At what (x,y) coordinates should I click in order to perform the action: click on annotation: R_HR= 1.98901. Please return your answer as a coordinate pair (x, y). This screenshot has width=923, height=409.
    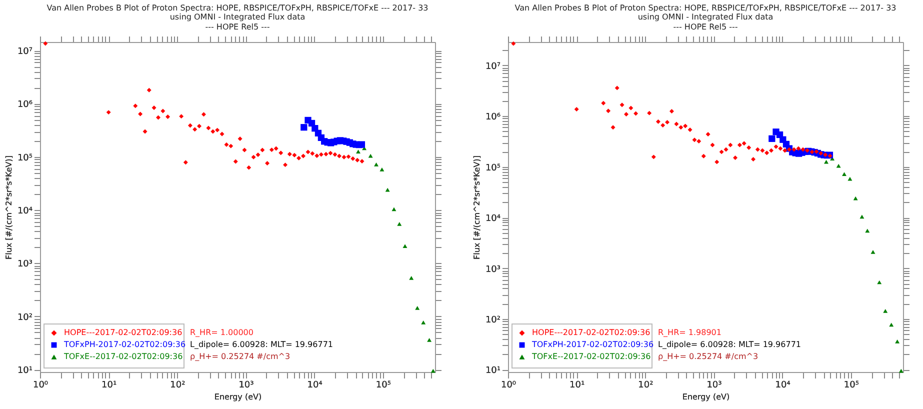
    Looking at the image, I should click on (690, 332).